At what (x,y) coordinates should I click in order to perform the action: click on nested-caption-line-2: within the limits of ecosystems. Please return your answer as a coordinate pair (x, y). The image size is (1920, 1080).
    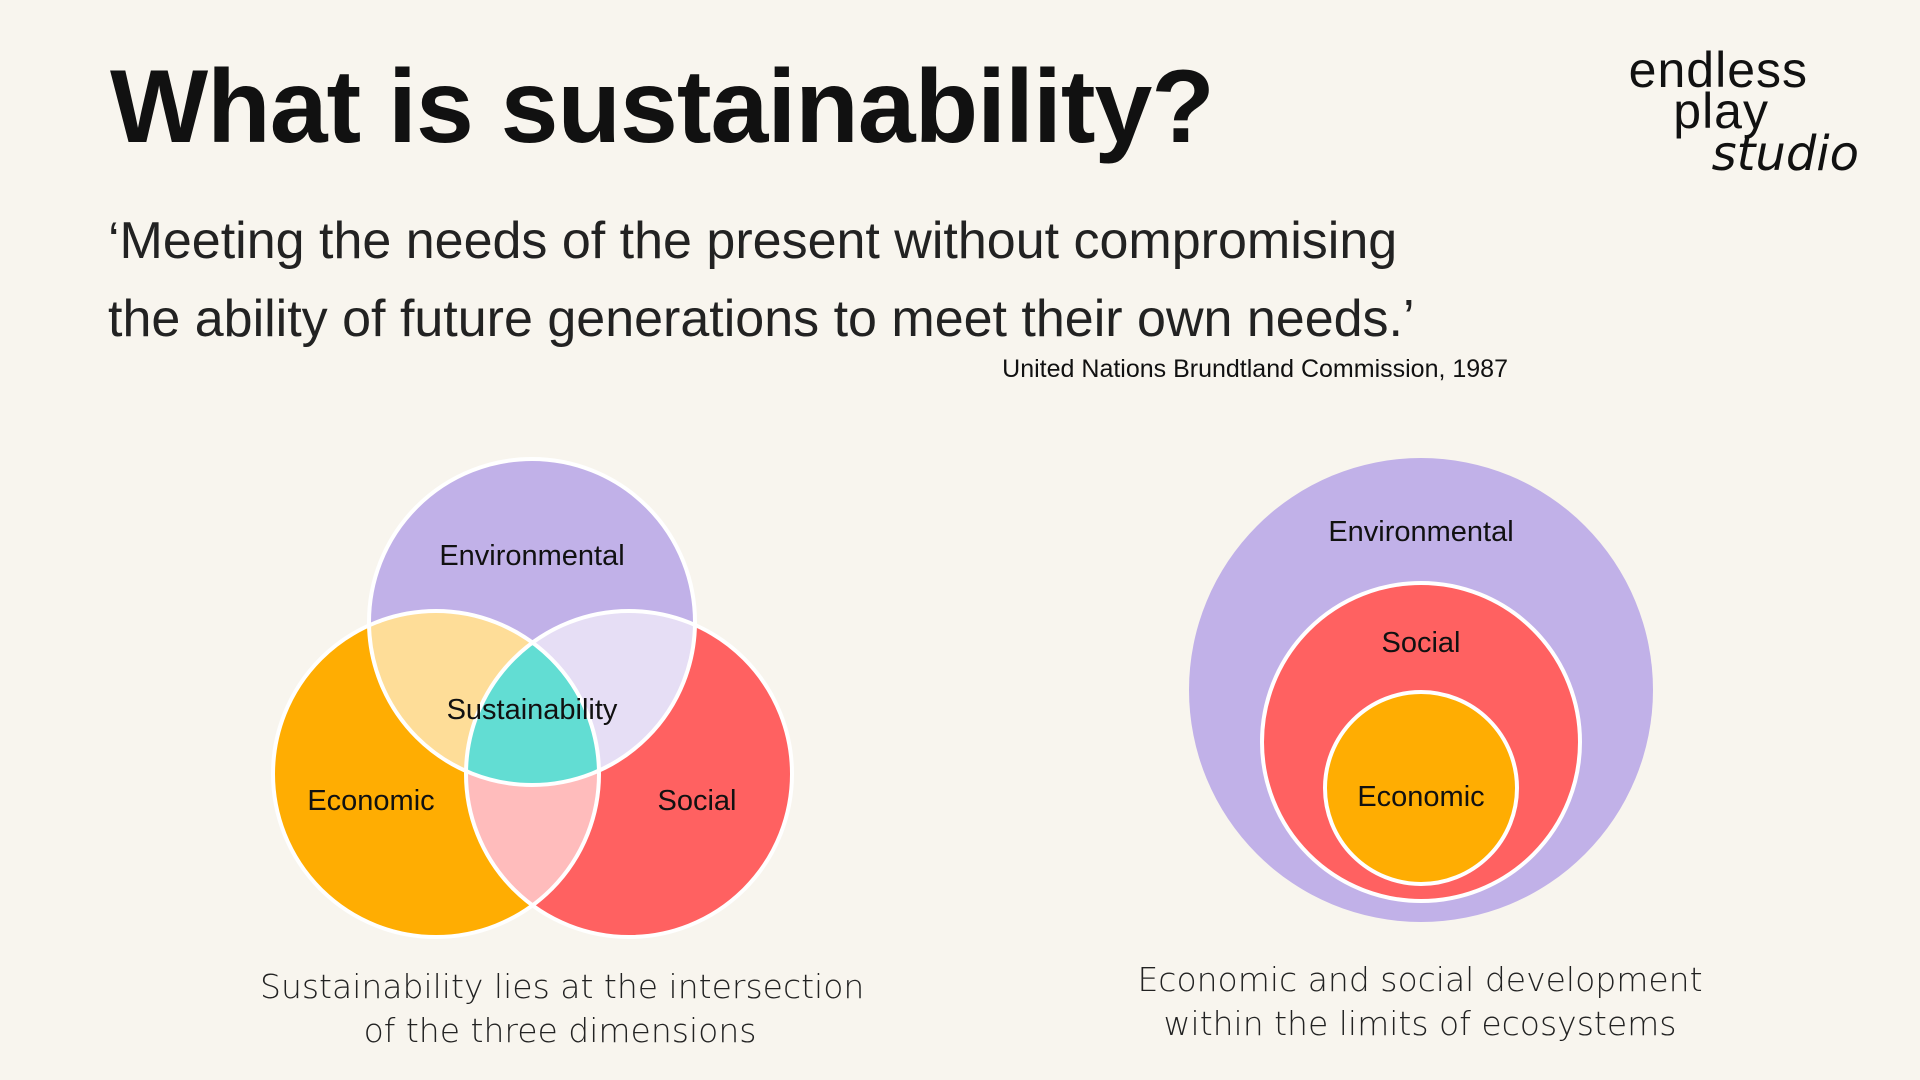
    Looking at the image, I should click on (1420, 1023).